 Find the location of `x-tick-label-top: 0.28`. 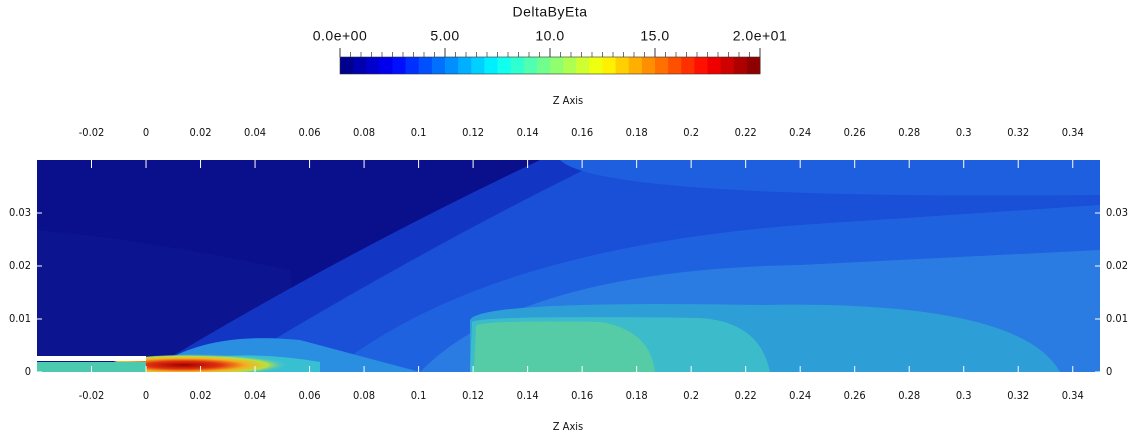

x-tick-label-top: 0.28 is located at coordinates (909, 132).